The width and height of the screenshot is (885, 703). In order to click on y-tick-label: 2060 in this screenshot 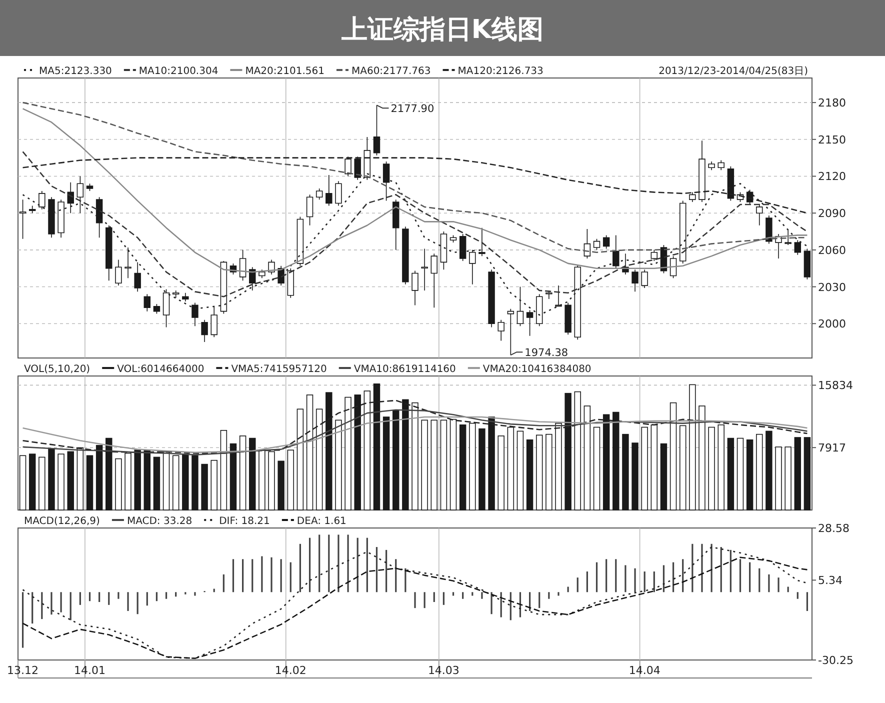, I will do `click(832, 250)`.